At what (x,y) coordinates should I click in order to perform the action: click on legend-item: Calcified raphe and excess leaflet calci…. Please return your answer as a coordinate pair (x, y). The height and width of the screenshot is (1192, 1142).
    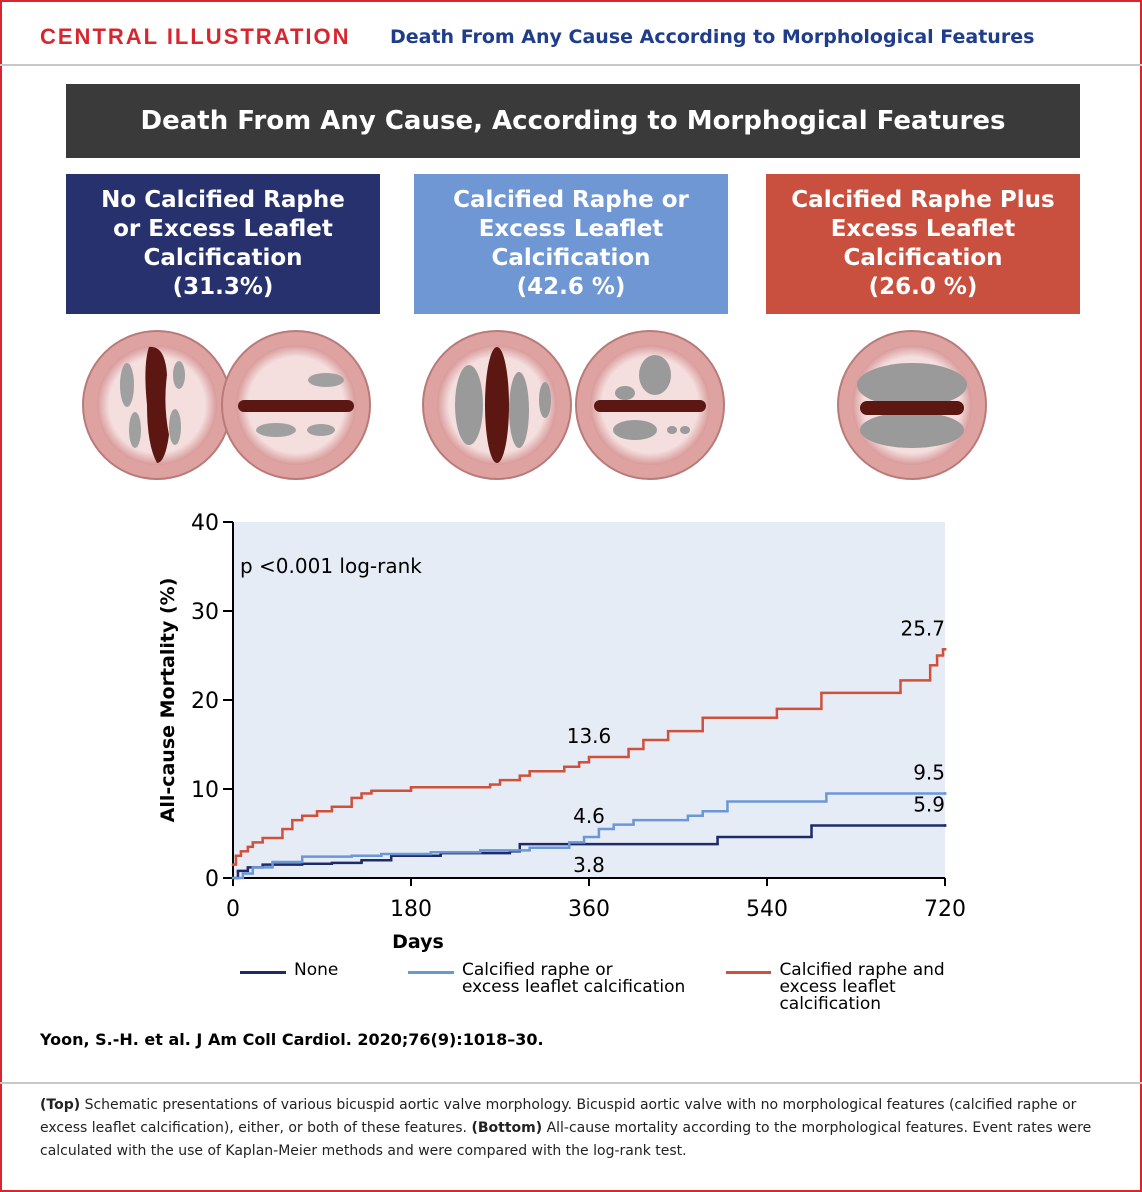
    Looking at the image, I should click on (863, 987).